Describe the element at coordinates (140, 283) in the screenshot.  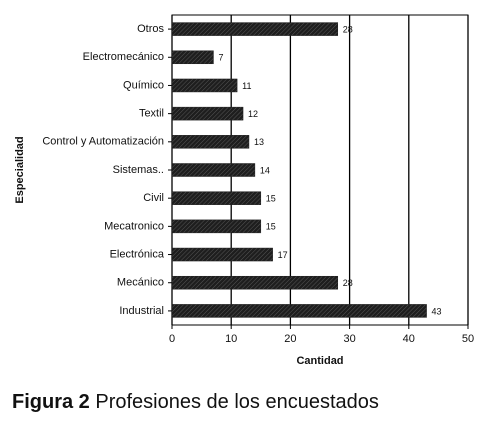
I see `y-tick-label: Mecánico` at that location.